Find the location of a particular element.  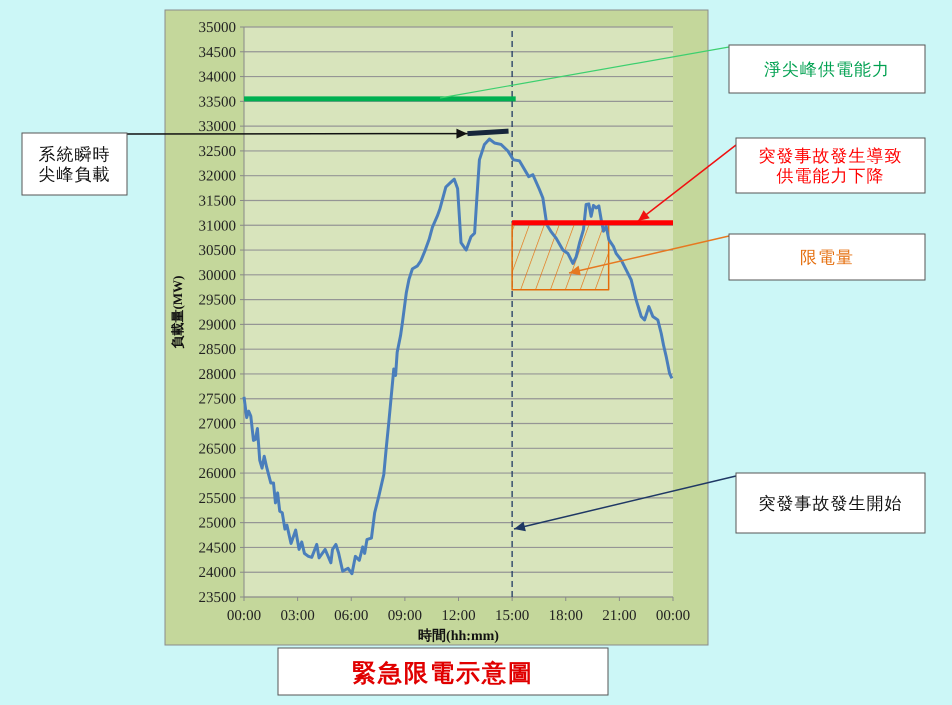

y-axis-title: 負載量(MW) is located at coordinates (177, 312).